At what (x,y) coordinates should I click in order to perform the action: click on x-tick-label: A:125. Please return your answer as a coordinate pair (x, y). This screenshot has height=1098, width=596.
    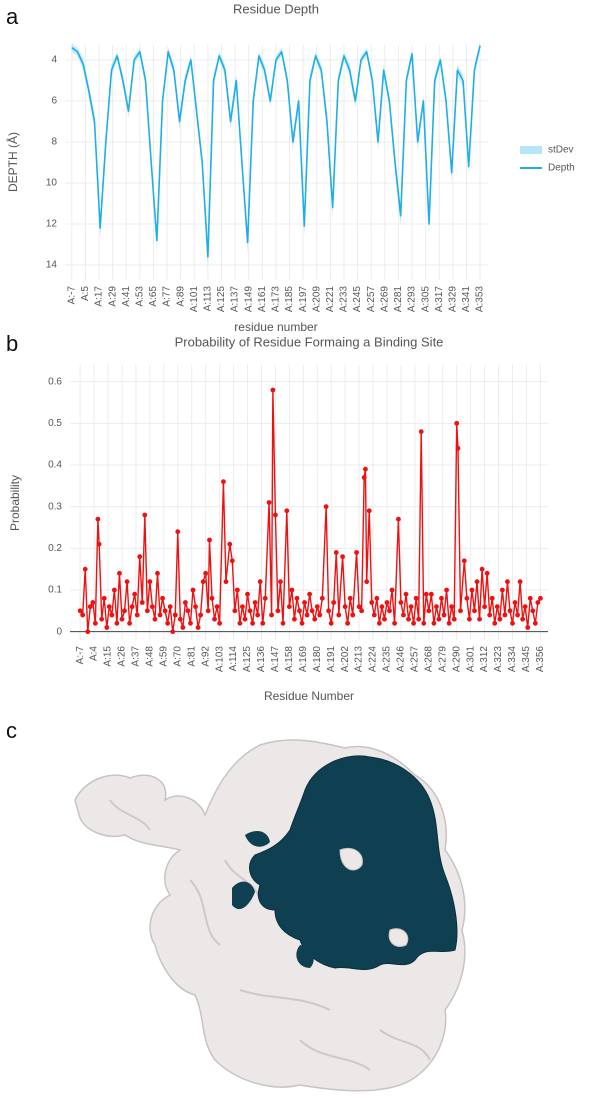
    Looking at the image, I should click on (221, 299).